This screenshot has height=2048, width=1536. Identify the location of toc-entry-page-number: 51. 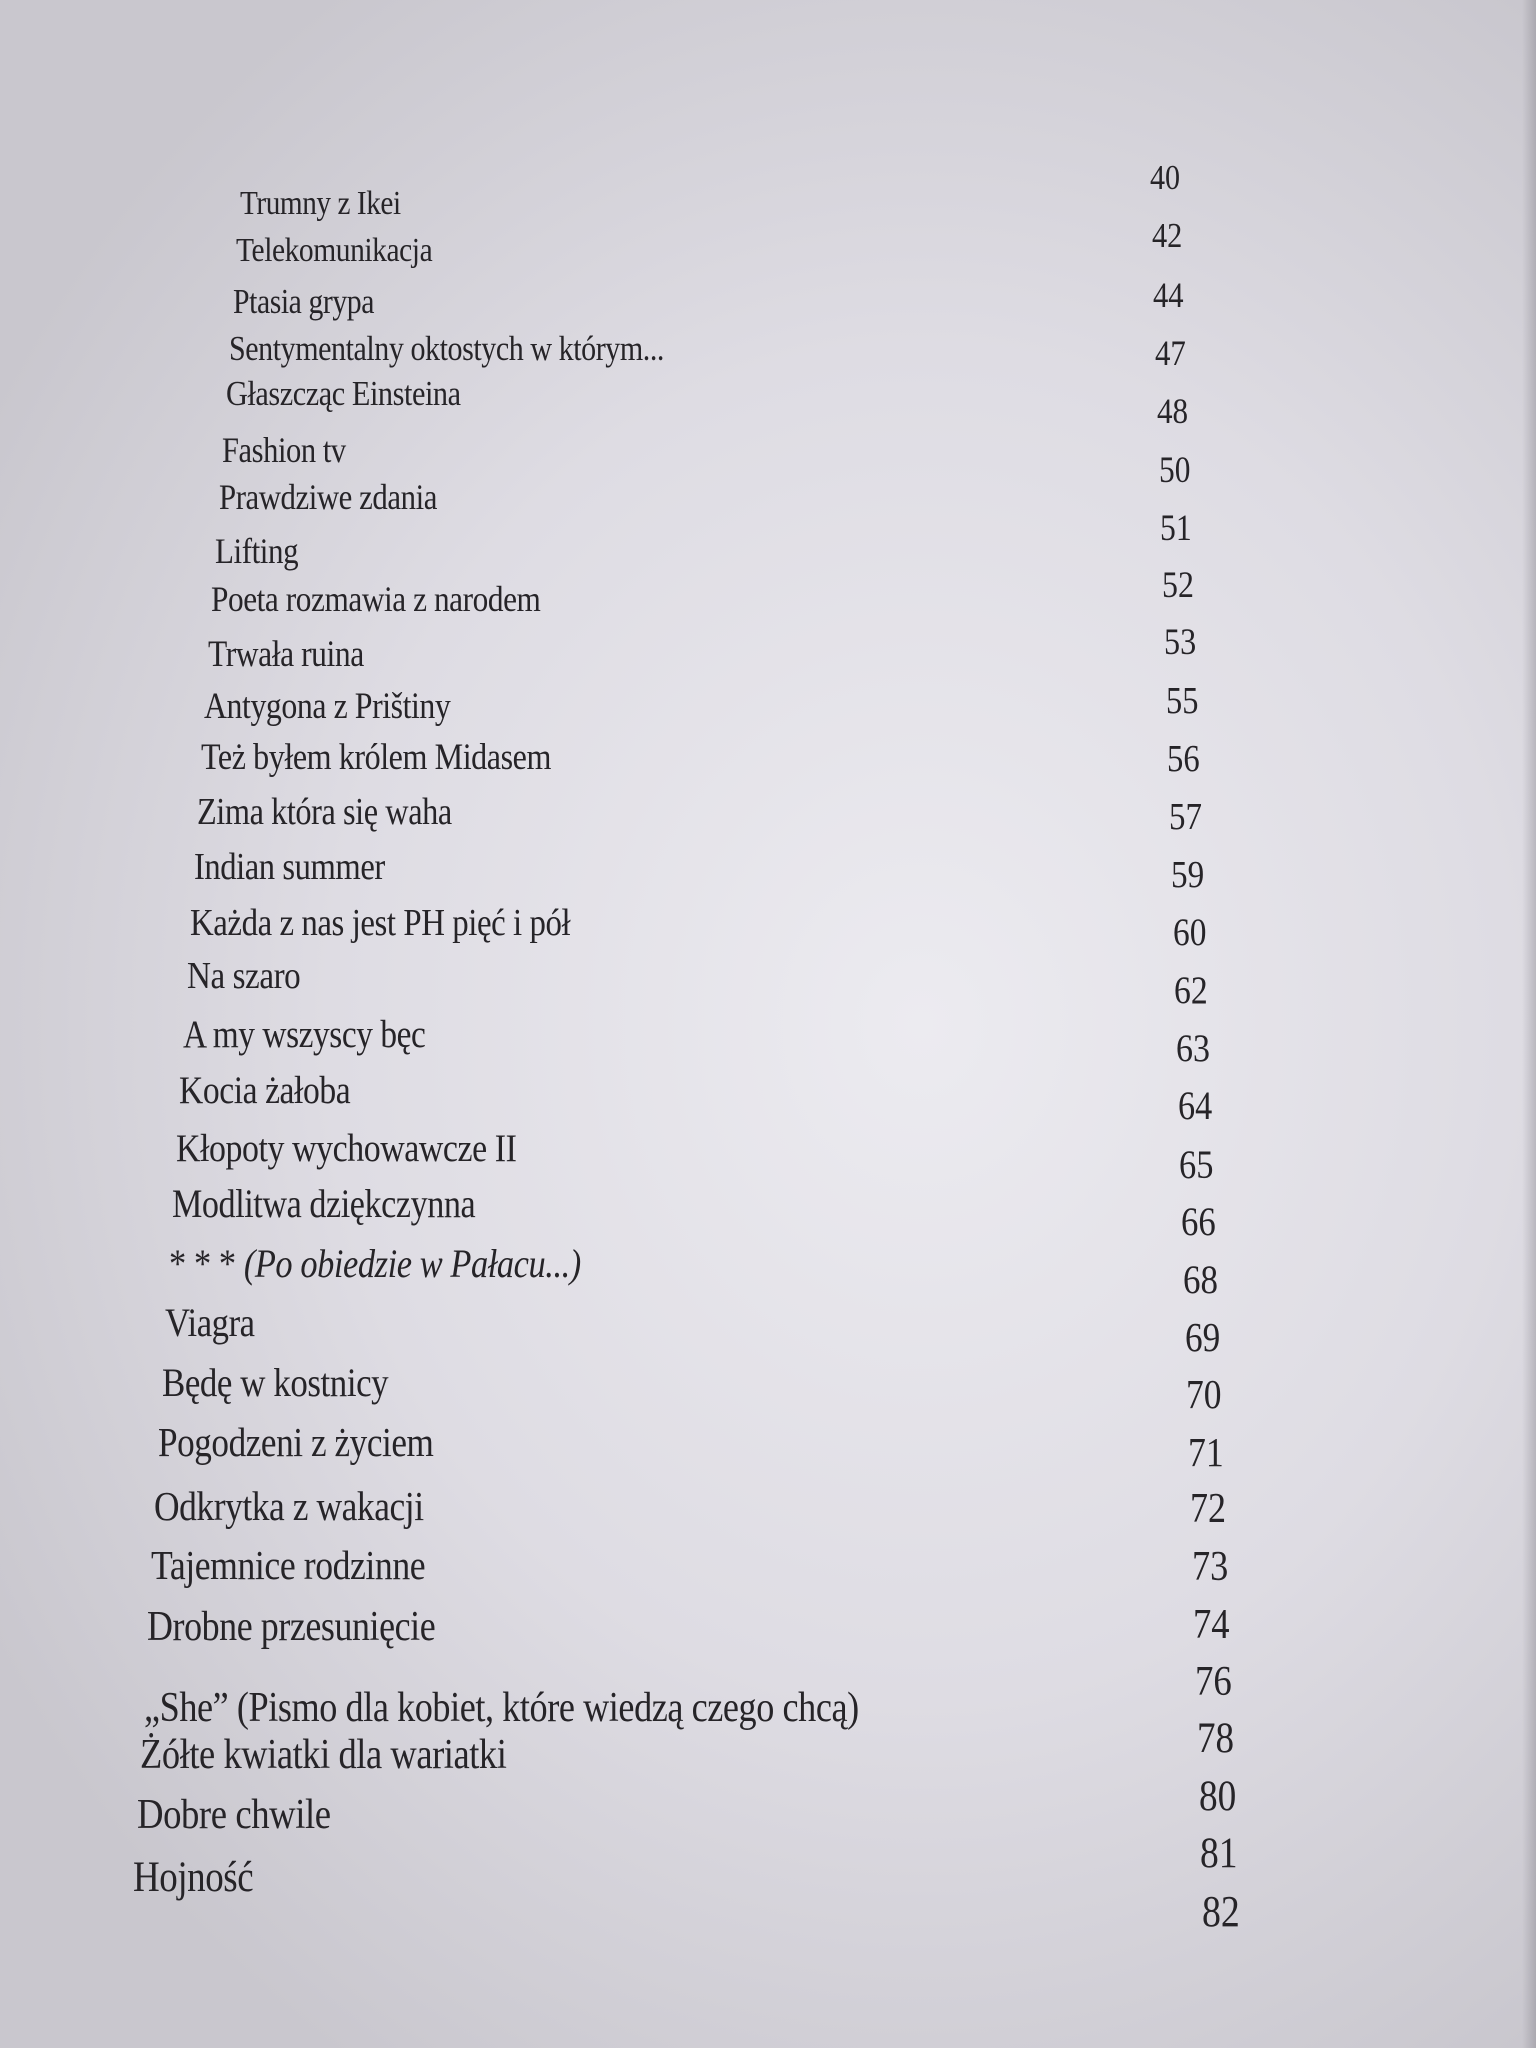
(1176, 527).